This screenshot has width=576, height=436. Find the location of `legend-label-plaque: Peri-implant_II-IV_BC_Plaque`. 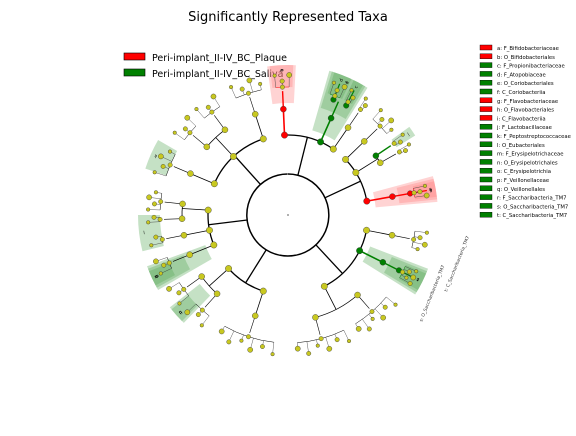

legend-label-plaque: Peri-implant_II-IV_BC_Plaque is located at coordinates (219, 58).